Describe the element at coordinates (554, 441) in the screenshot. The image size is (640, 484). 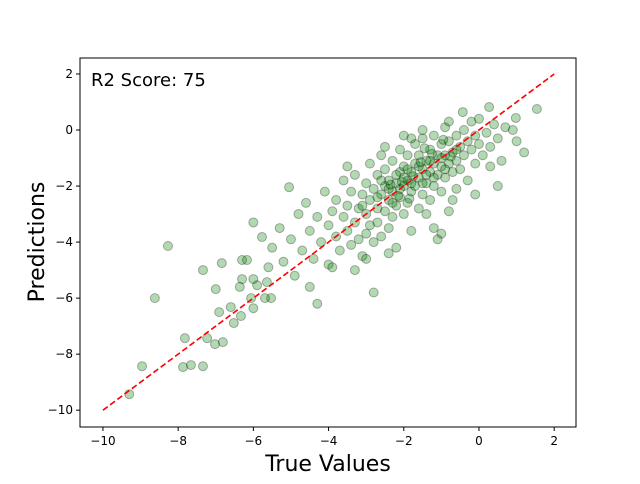
I see `x-tick-label: 2` at that location.